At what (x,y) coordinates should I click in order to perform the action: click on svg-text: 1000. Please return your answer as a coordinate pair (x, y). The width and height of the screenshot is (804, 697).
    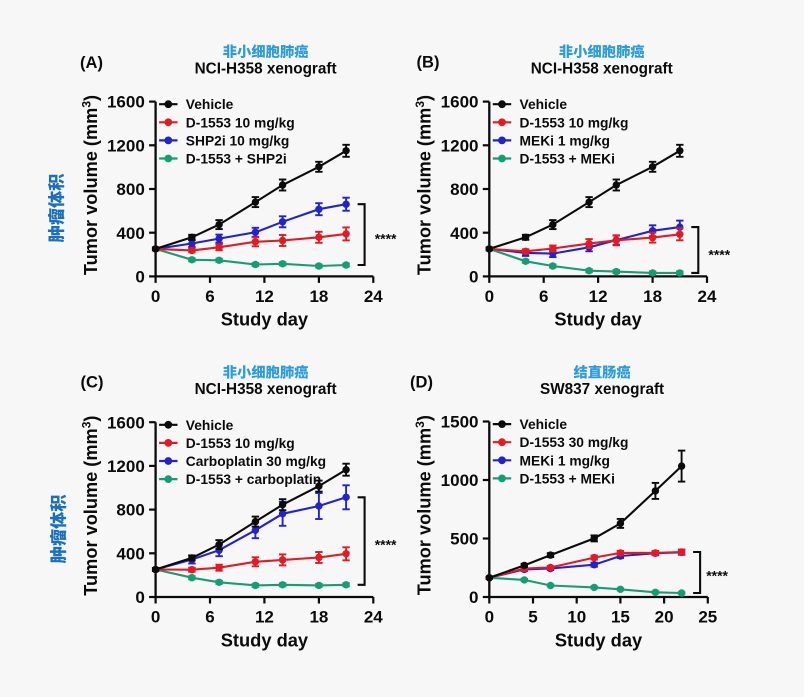
    Looking at the image, I should click on (460, 480).